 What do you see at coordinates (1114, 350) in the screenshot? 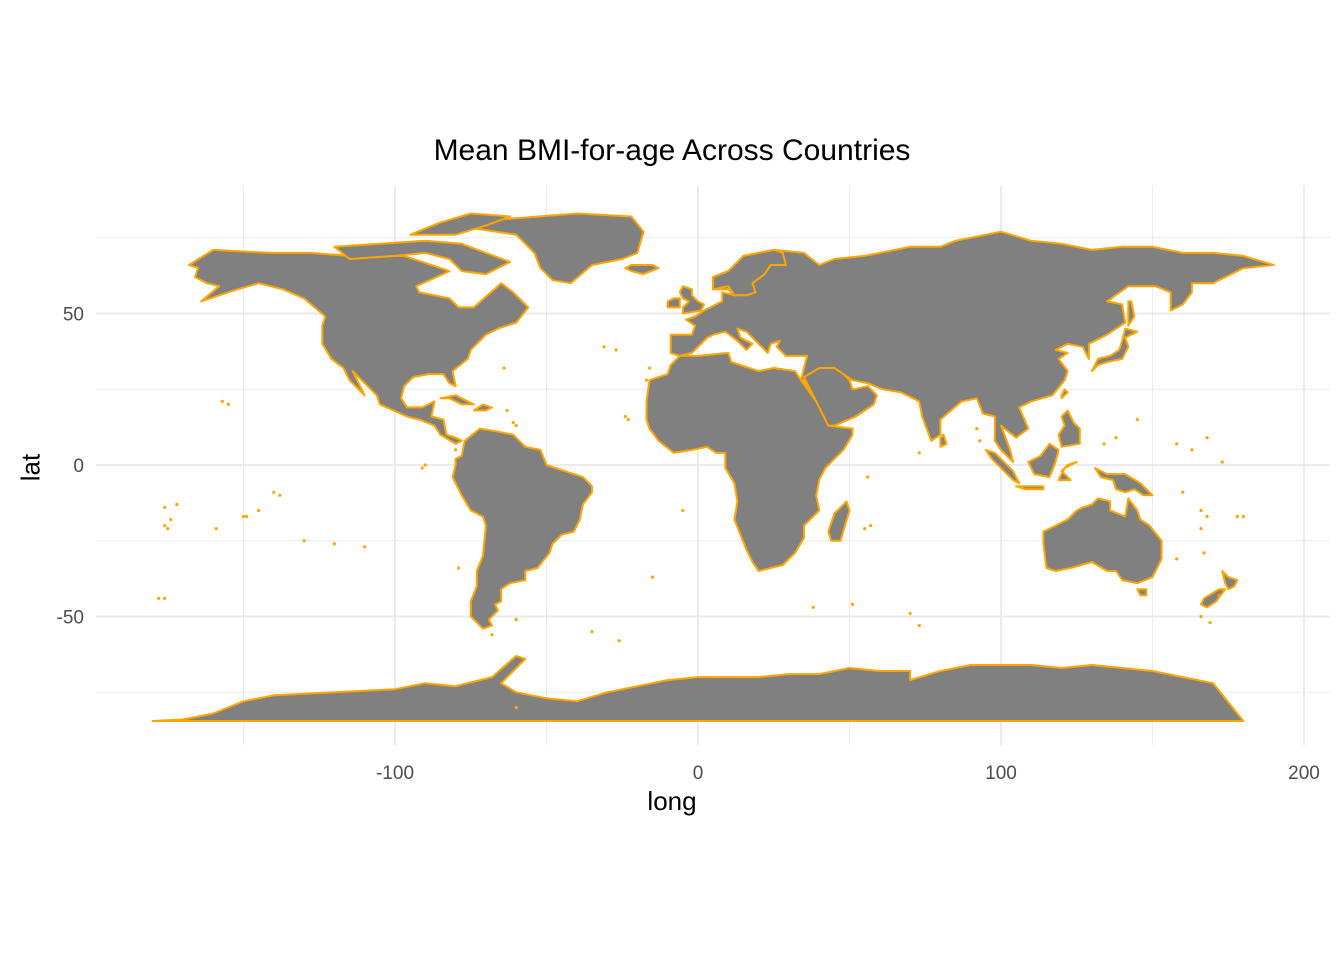
I see `region-japan` at bounding box center [1114, 350].